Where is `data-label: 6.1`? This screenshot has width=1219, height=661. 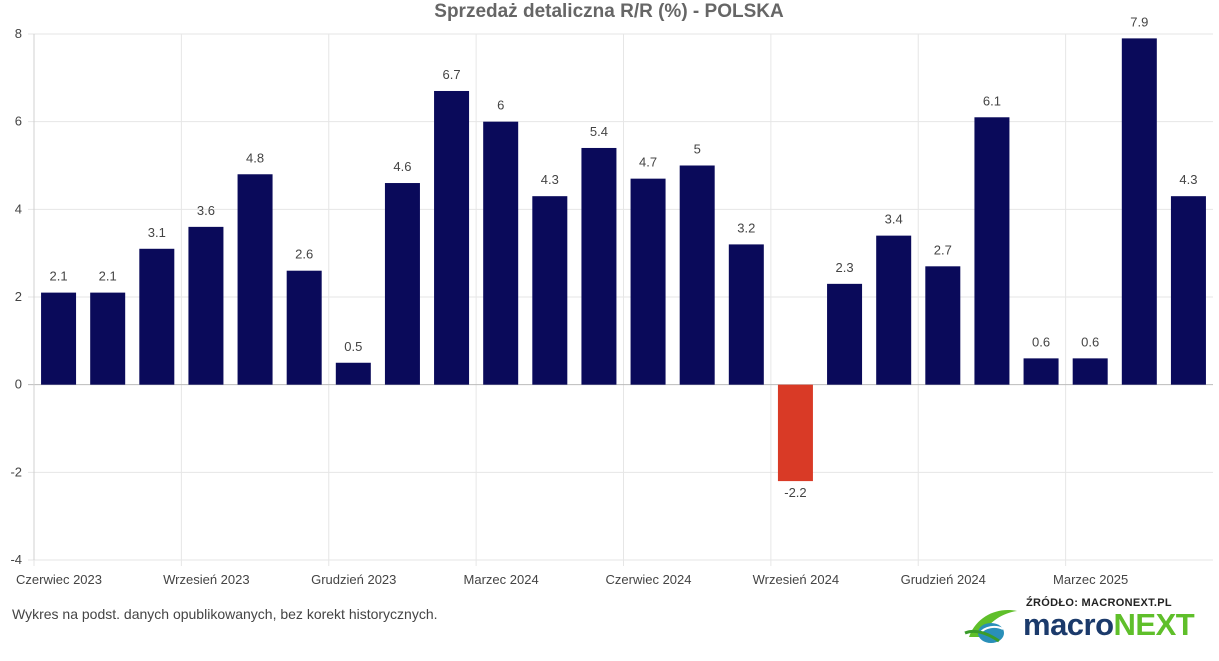 data-label: 6.1 is located at coordinates (992, 100).